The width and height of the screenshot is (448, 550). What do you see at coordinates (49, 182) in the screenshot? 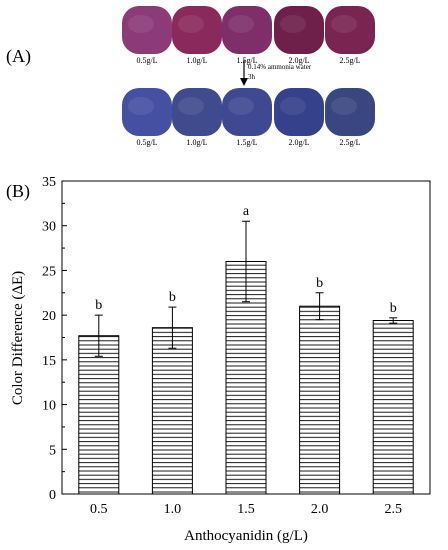
I see `y-tick-label: 35` at bounding box center [49, 182].